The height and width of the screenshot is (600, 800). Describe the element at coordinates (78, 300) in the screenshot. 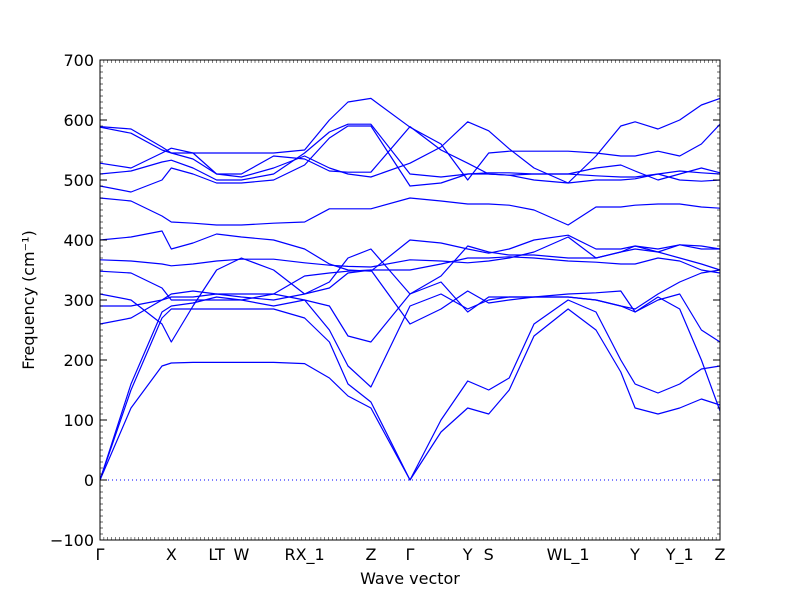

I see `y-tick-label: 300` at that location.